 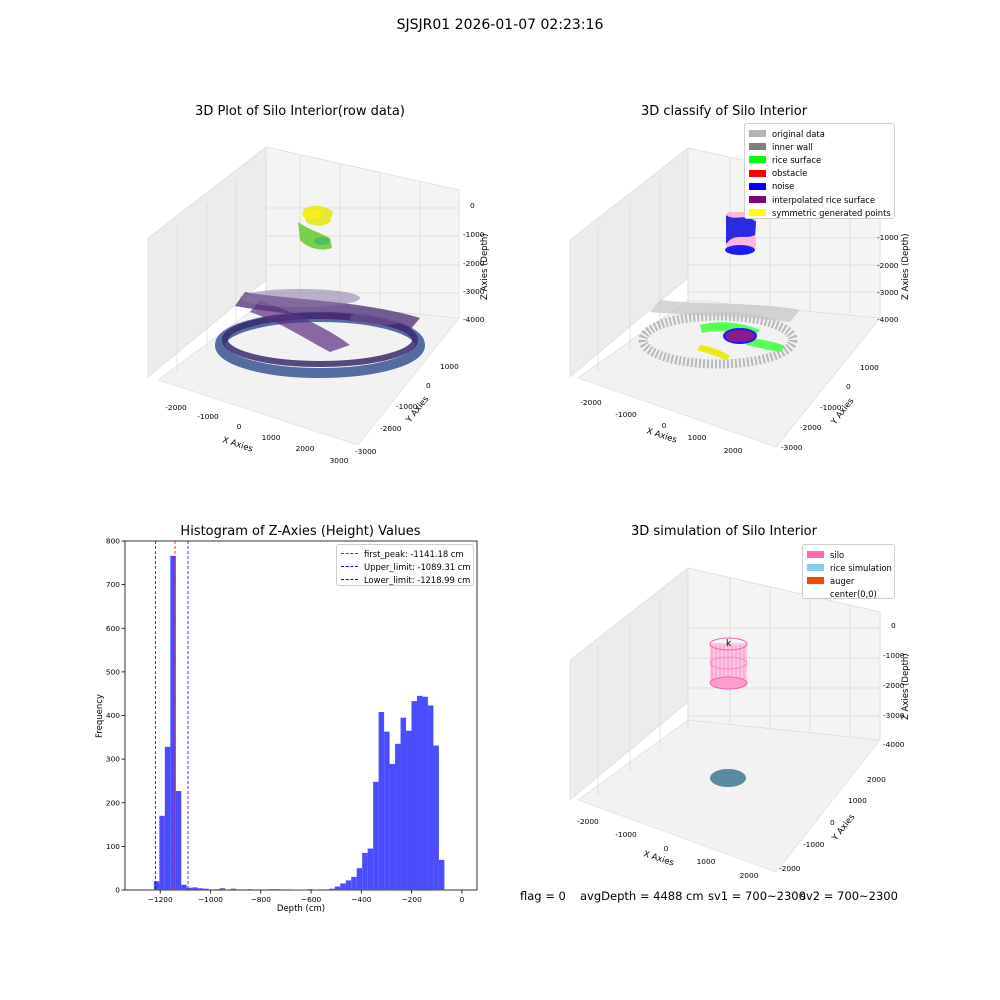 I want to click on legend-entry: symmetric generated points, so click(x=820, y=212).